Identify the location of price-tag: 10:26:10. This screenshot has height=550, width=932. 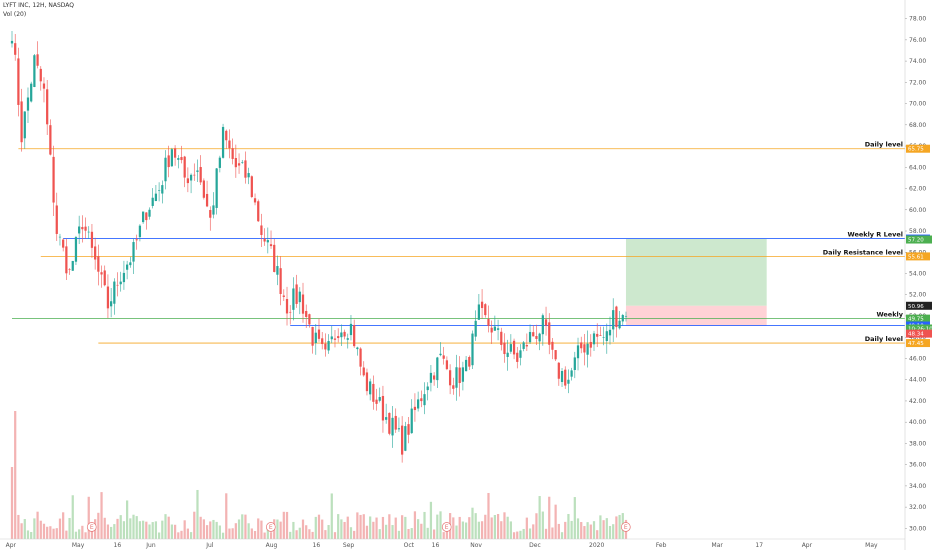
(919, 328).